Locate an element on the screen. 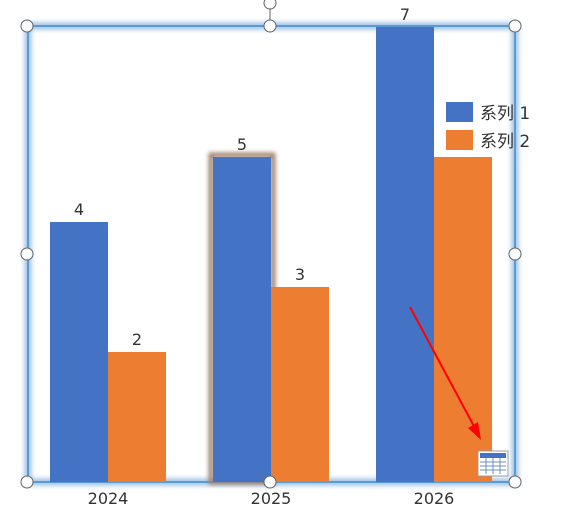  bar-series-1-2025 is located at coordinates (242, 319).